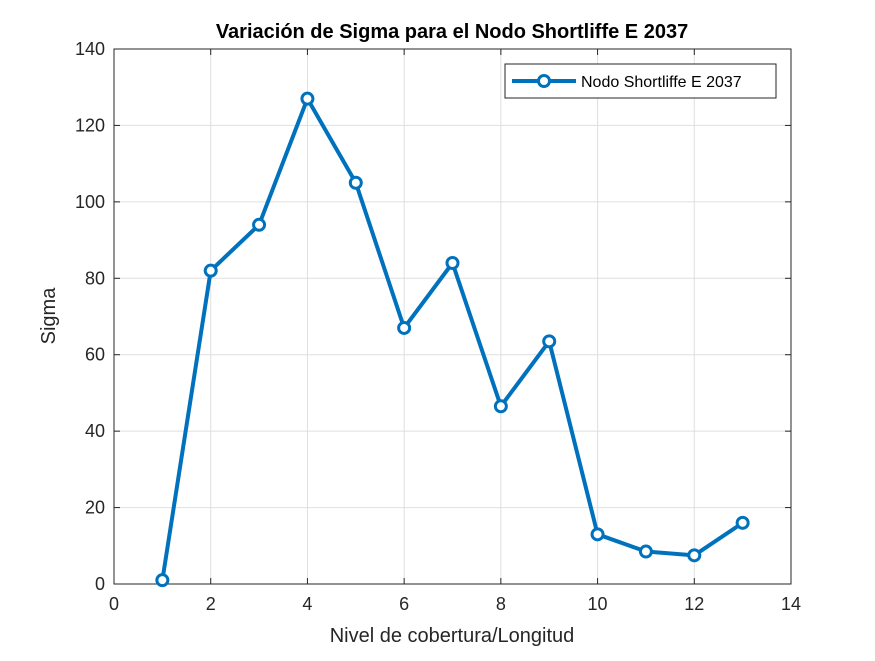  Describe the element at coordinates (307, 604) in the screenshot. I see `x-tick-label: 4` at that location.